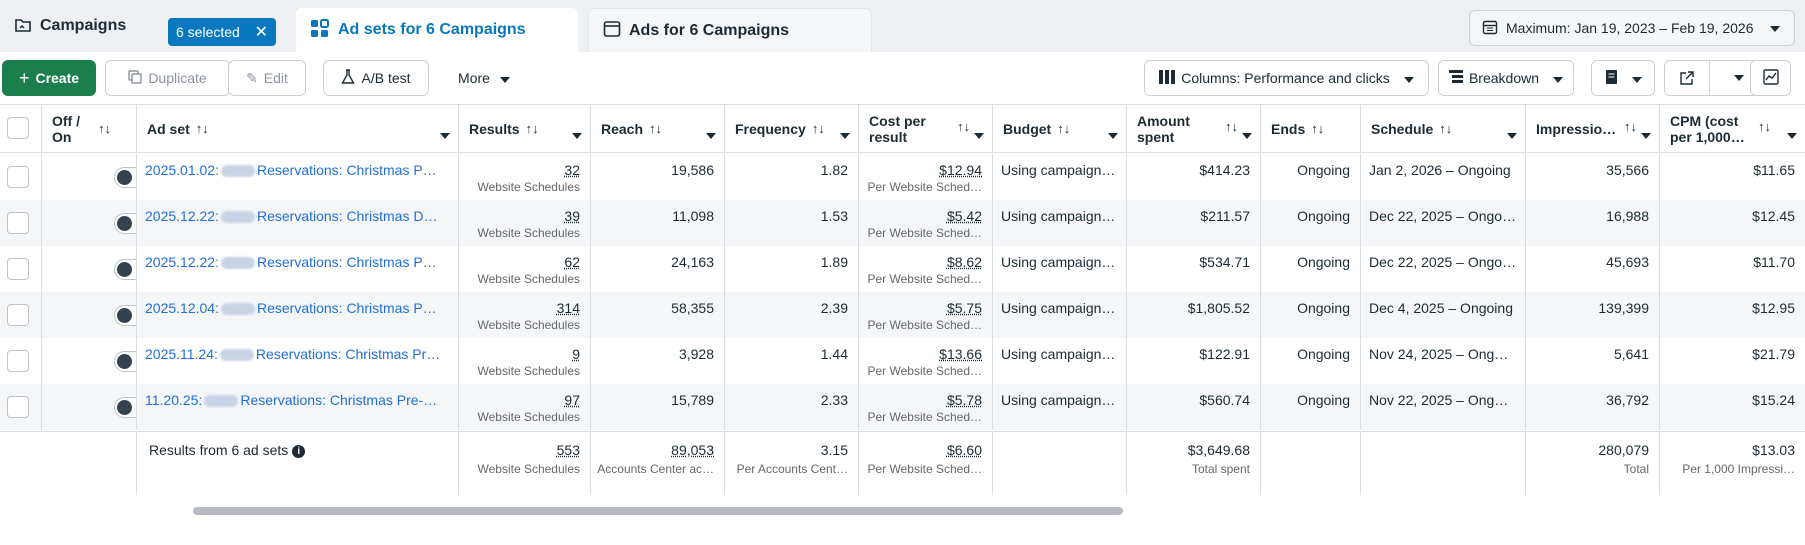 The image size is (1805, 545). I want to click on cost-per-result-value: $5.42, so click(964, 216).